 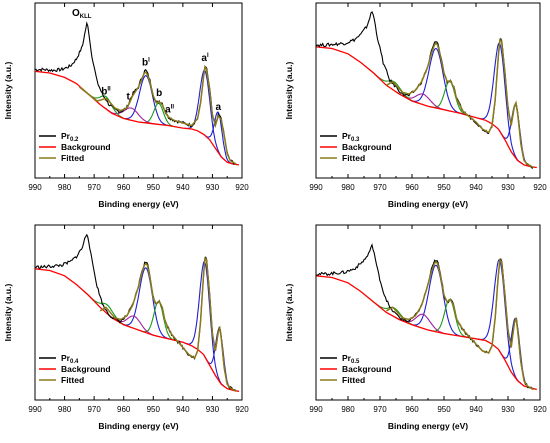 I want to click on peak-label: t, so click(x=128, y=97).